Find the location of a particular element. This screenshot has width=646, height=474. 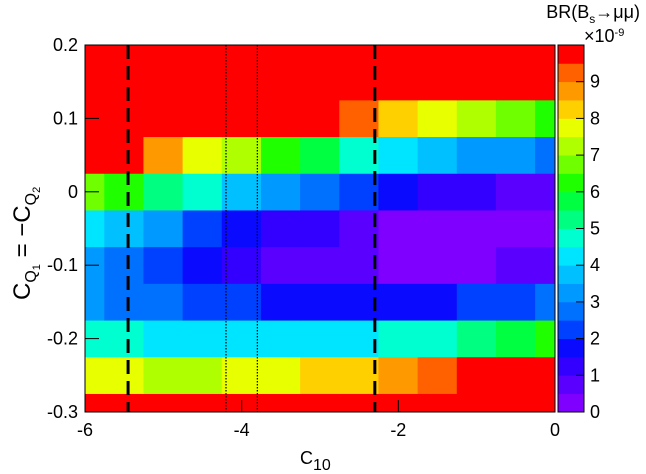

z-tick-label: 1 is located at coordinates (595, 375).